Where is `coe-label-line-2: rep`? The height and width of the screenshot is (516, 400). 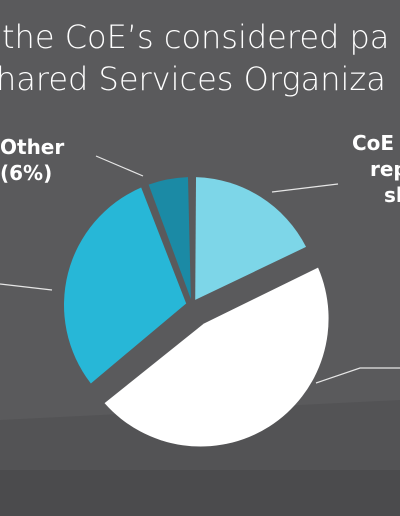 coe-label-line-2: rep is located at coordinates (385, 169).